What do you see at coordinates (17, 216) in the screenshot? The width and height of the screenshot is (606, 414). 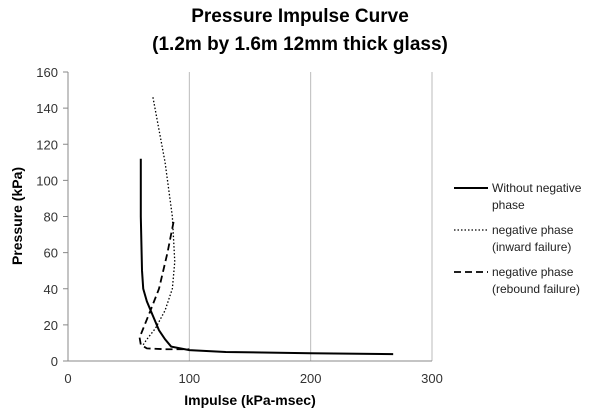 I see `y-axis-label: Pressure (kPa)` at bounding box center [17, 216].